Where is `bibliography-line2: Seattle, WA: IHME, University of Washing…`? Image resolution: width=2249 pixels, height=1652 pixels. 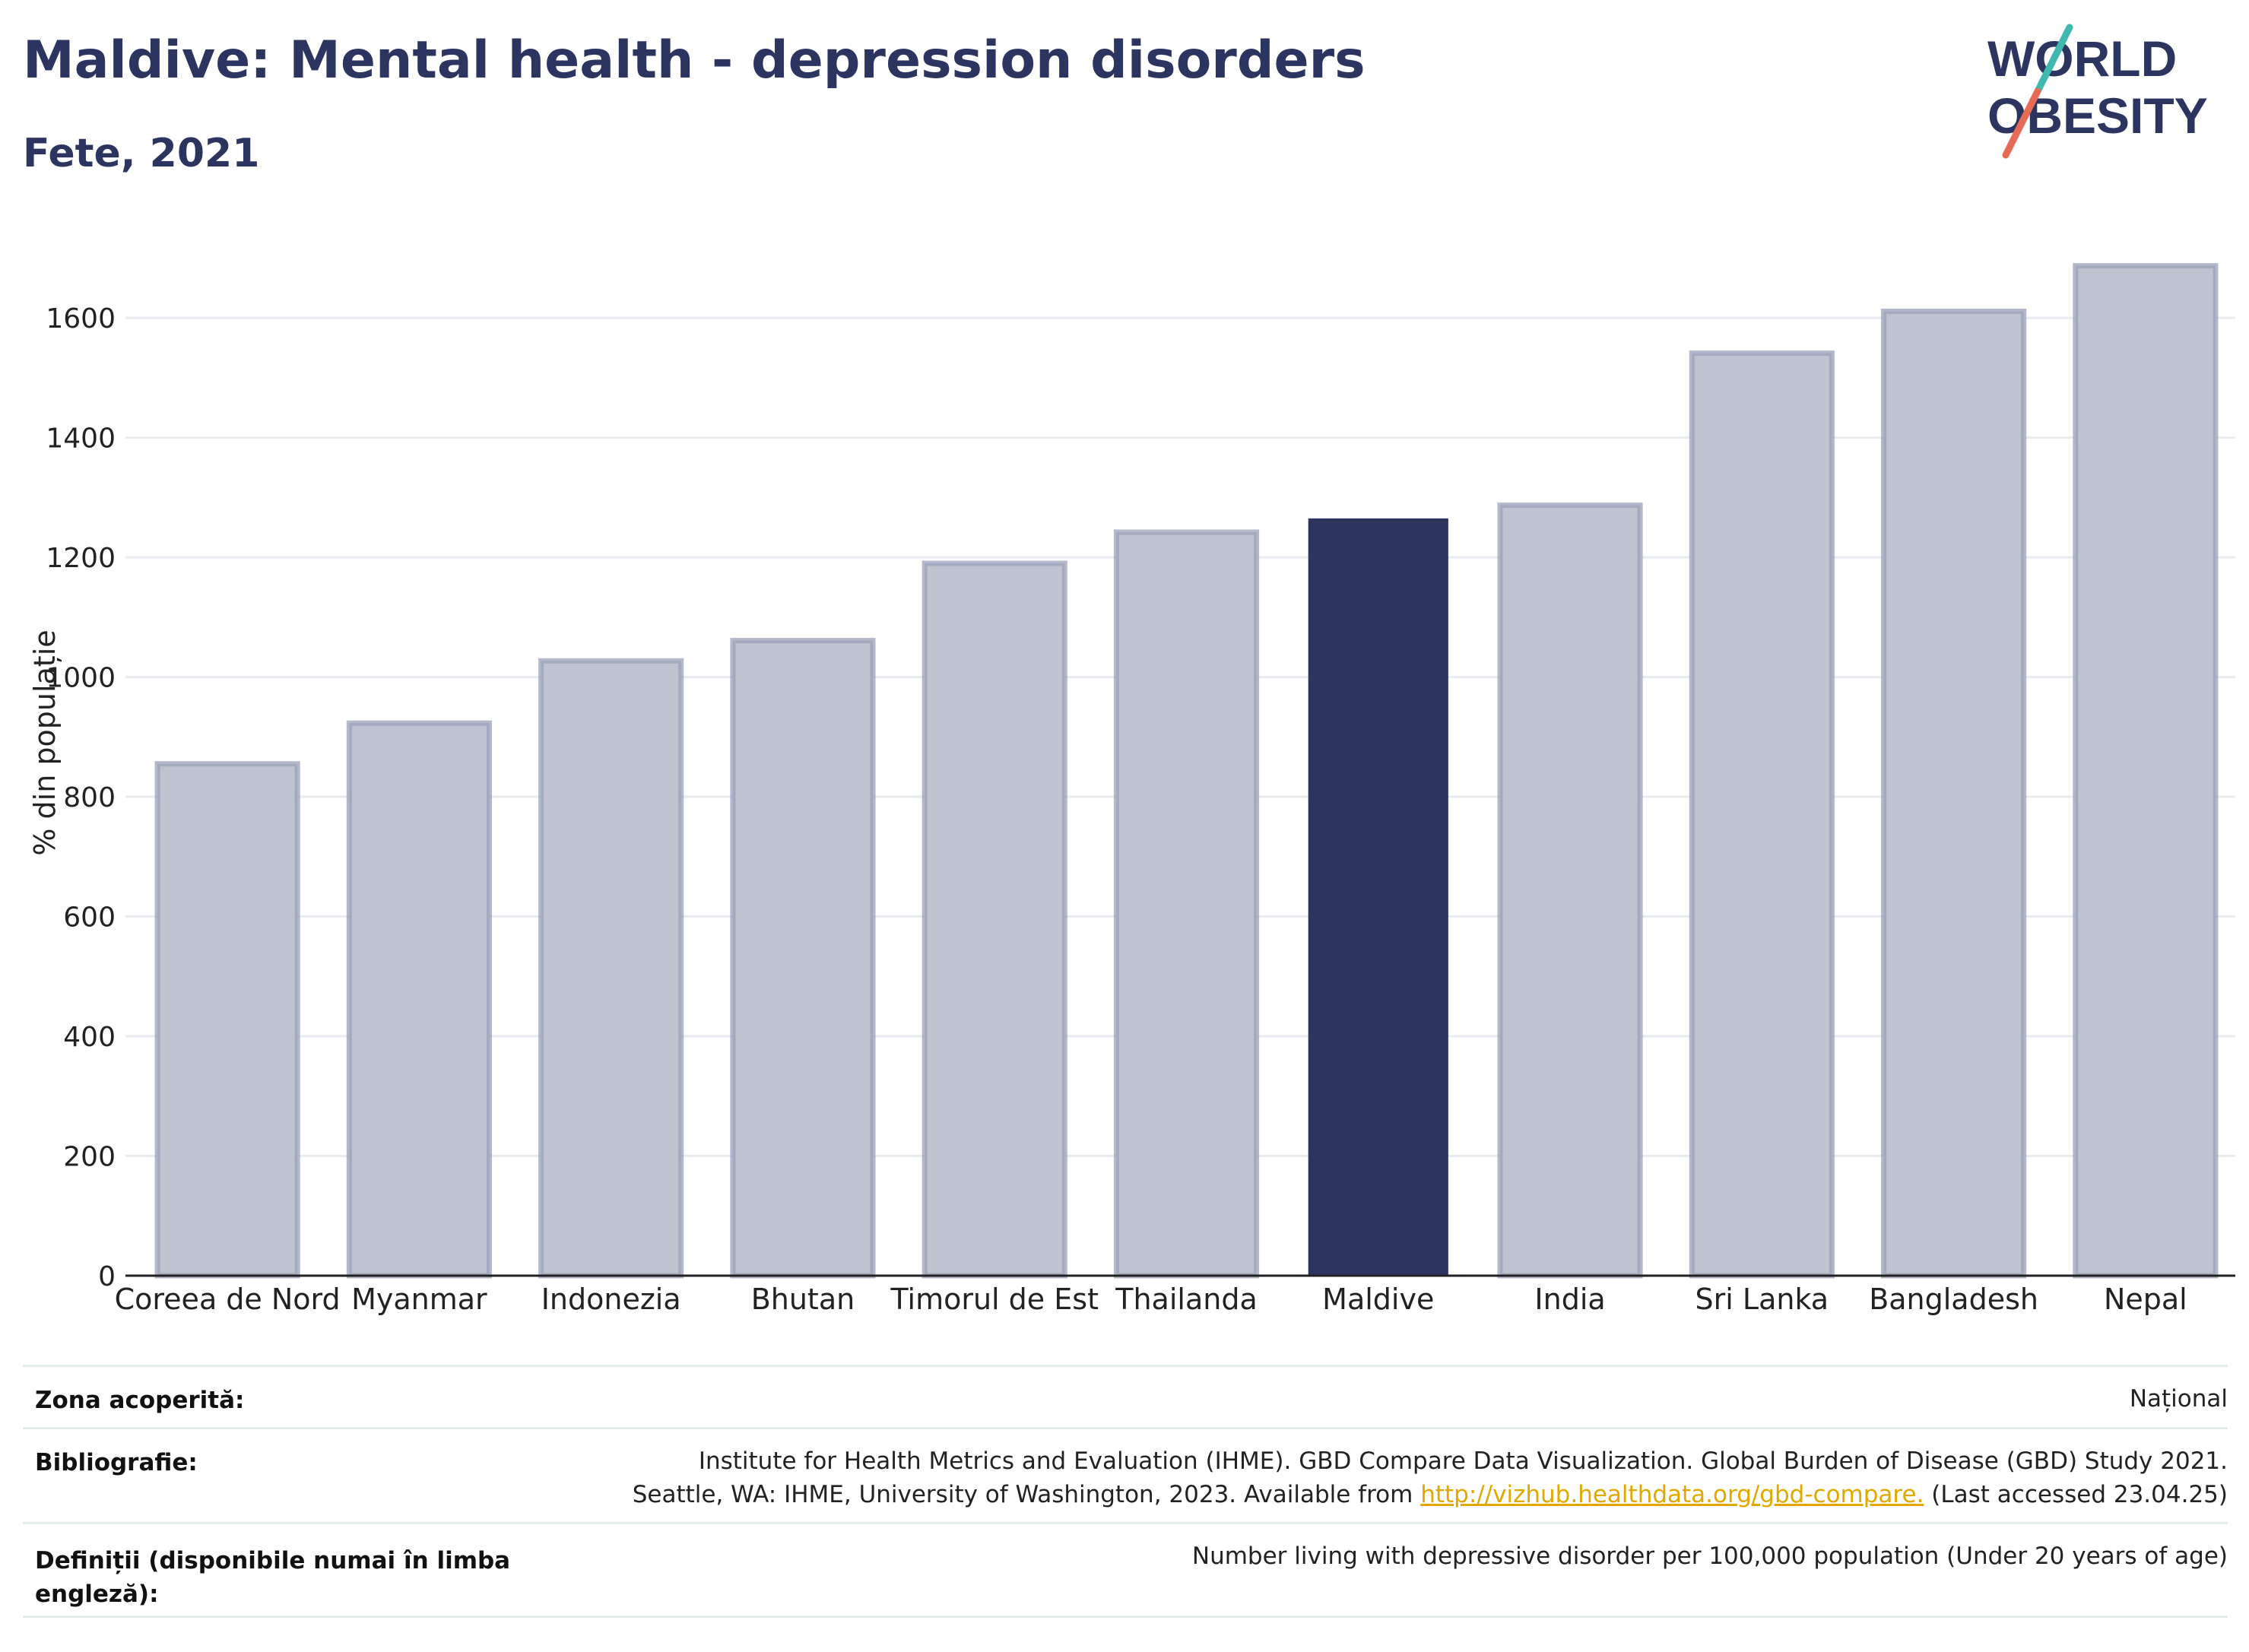
bibliography-line2: Seattle, WA: IHME, University of Washing… is located at coordinates (1430, 1494).